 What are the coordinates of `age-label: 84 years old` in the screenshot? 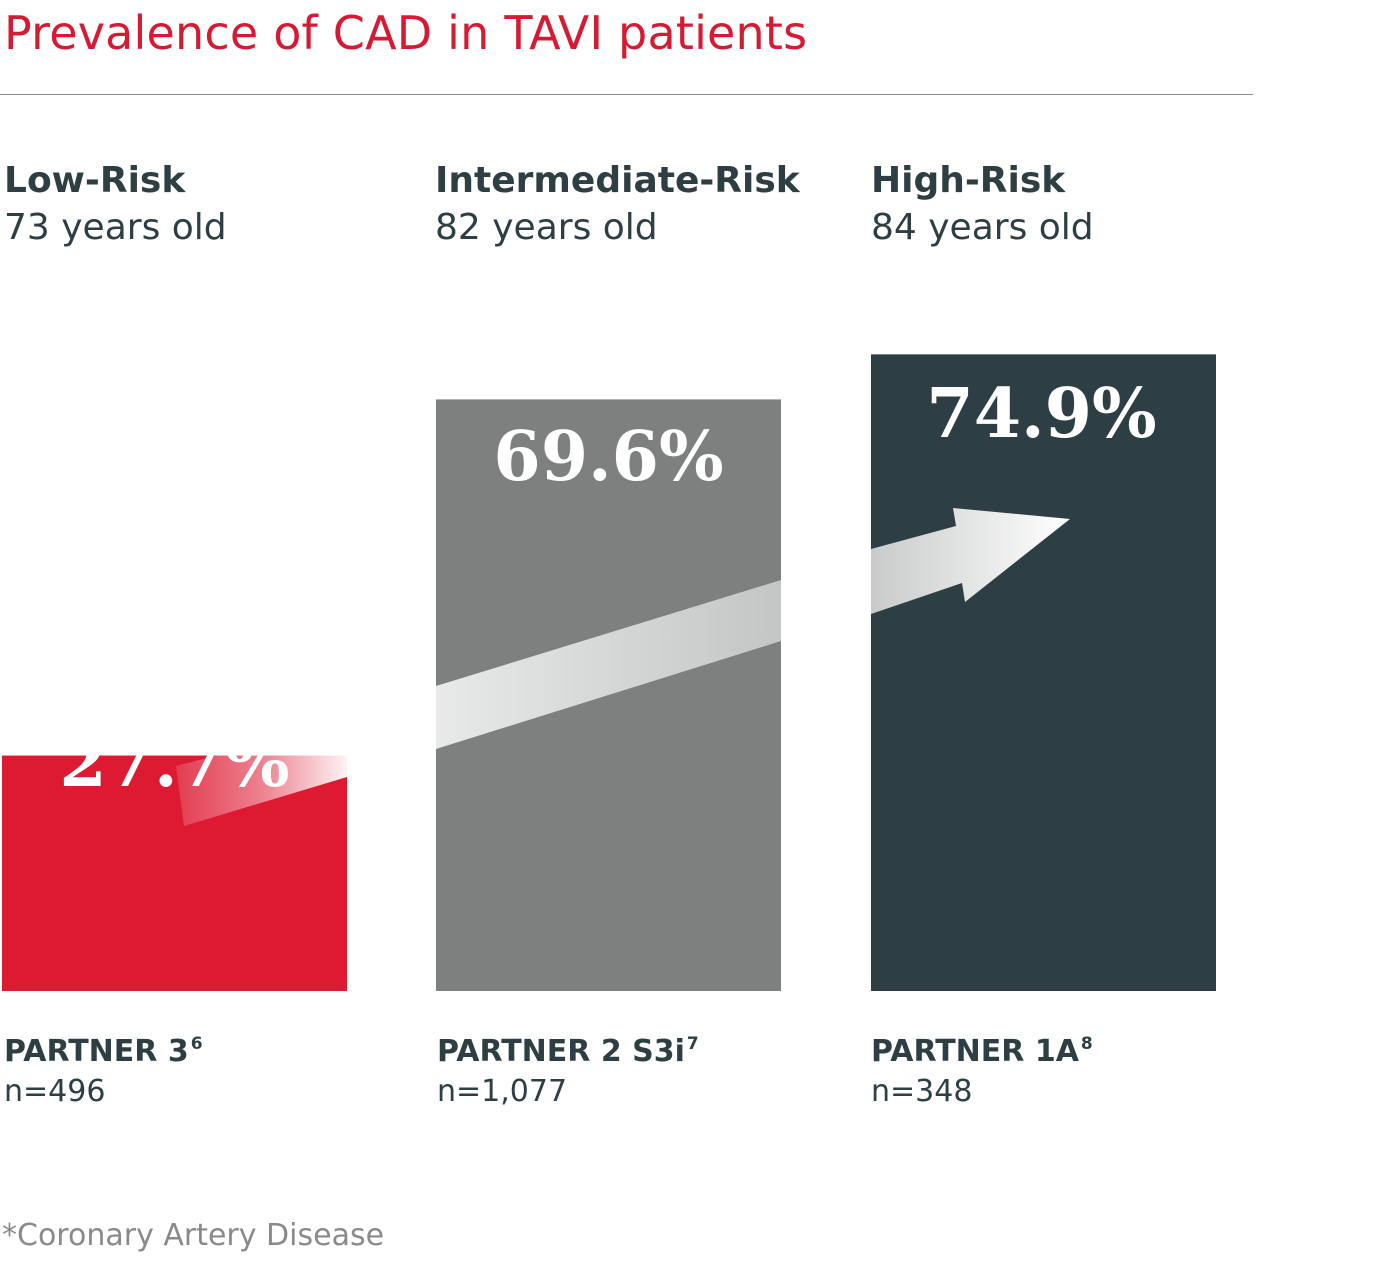 It's located at (982, 227).